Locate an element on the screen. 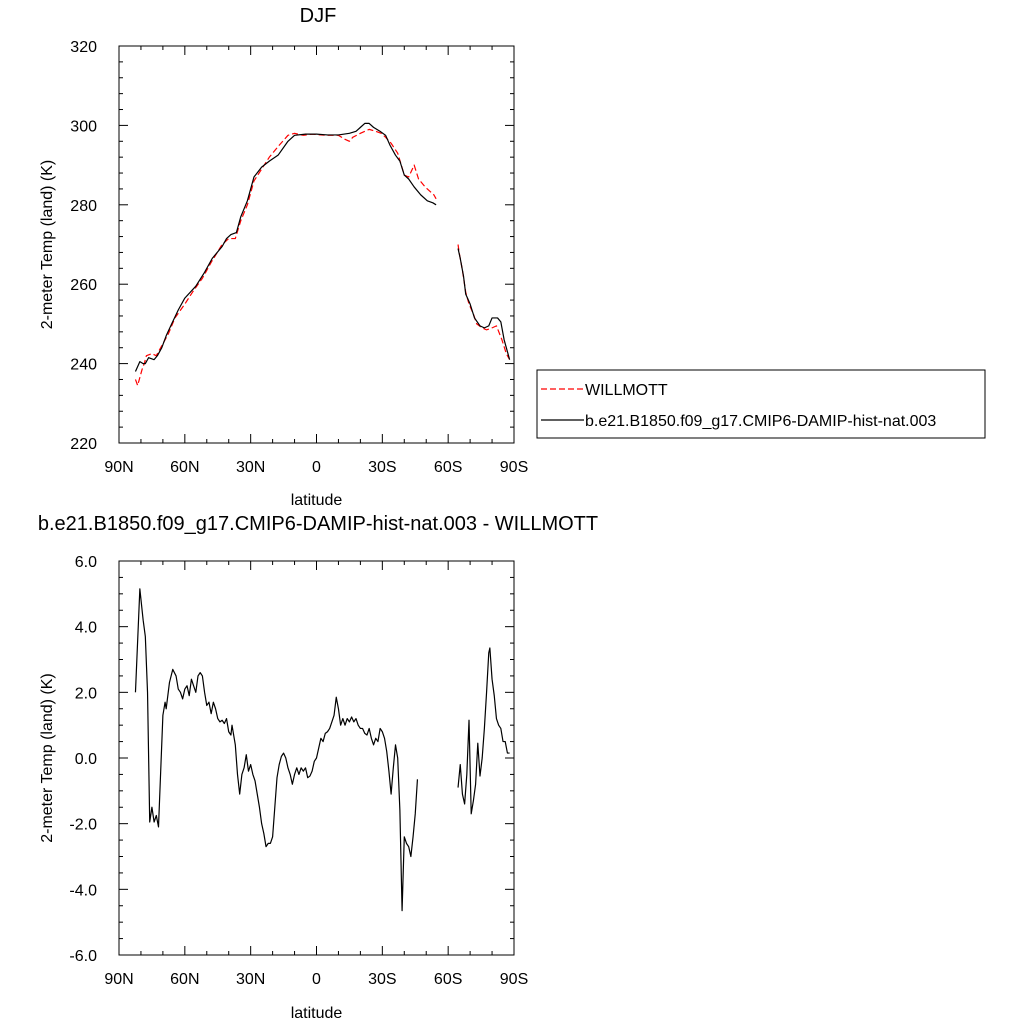 The image size is (1024, 1024). y-tick-label: 4.0 is located at coordinates (86, 628).